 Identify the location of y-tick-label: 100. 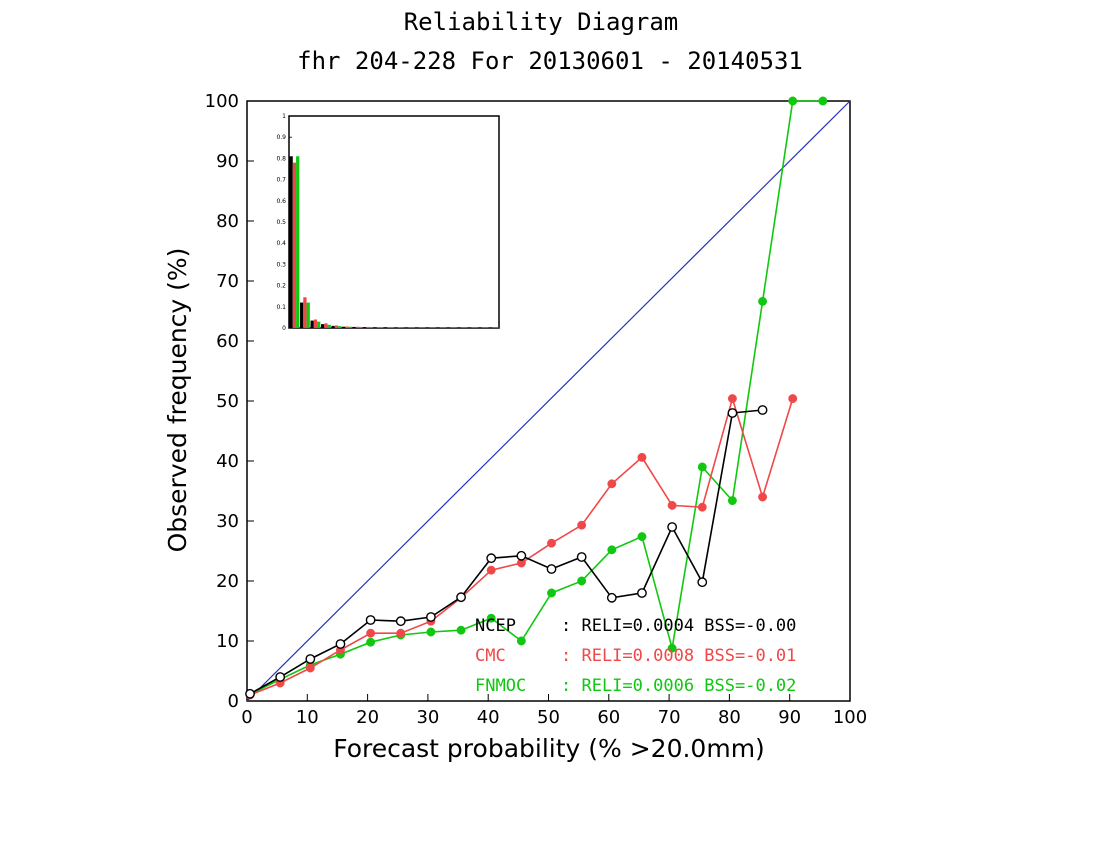
(222, 101).